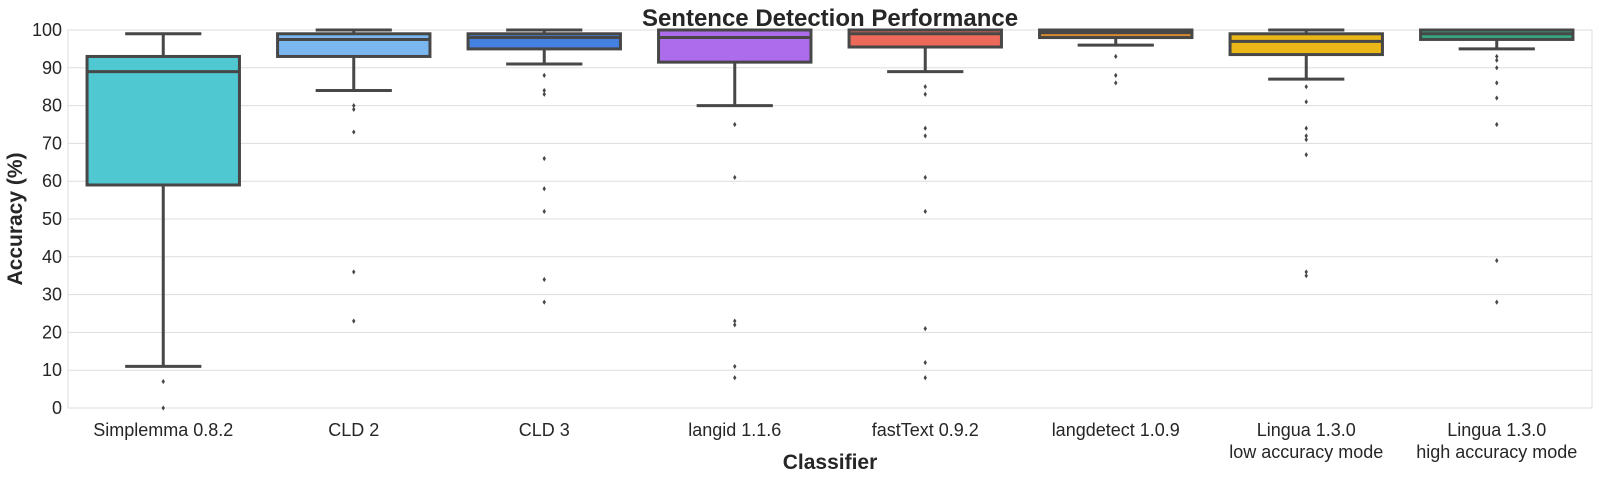 The width and height of the screenshot is (1600, 480). Describe the element at coordinates (47, 30) in the screenshot. I see `y-tick-label: 100` at that location.